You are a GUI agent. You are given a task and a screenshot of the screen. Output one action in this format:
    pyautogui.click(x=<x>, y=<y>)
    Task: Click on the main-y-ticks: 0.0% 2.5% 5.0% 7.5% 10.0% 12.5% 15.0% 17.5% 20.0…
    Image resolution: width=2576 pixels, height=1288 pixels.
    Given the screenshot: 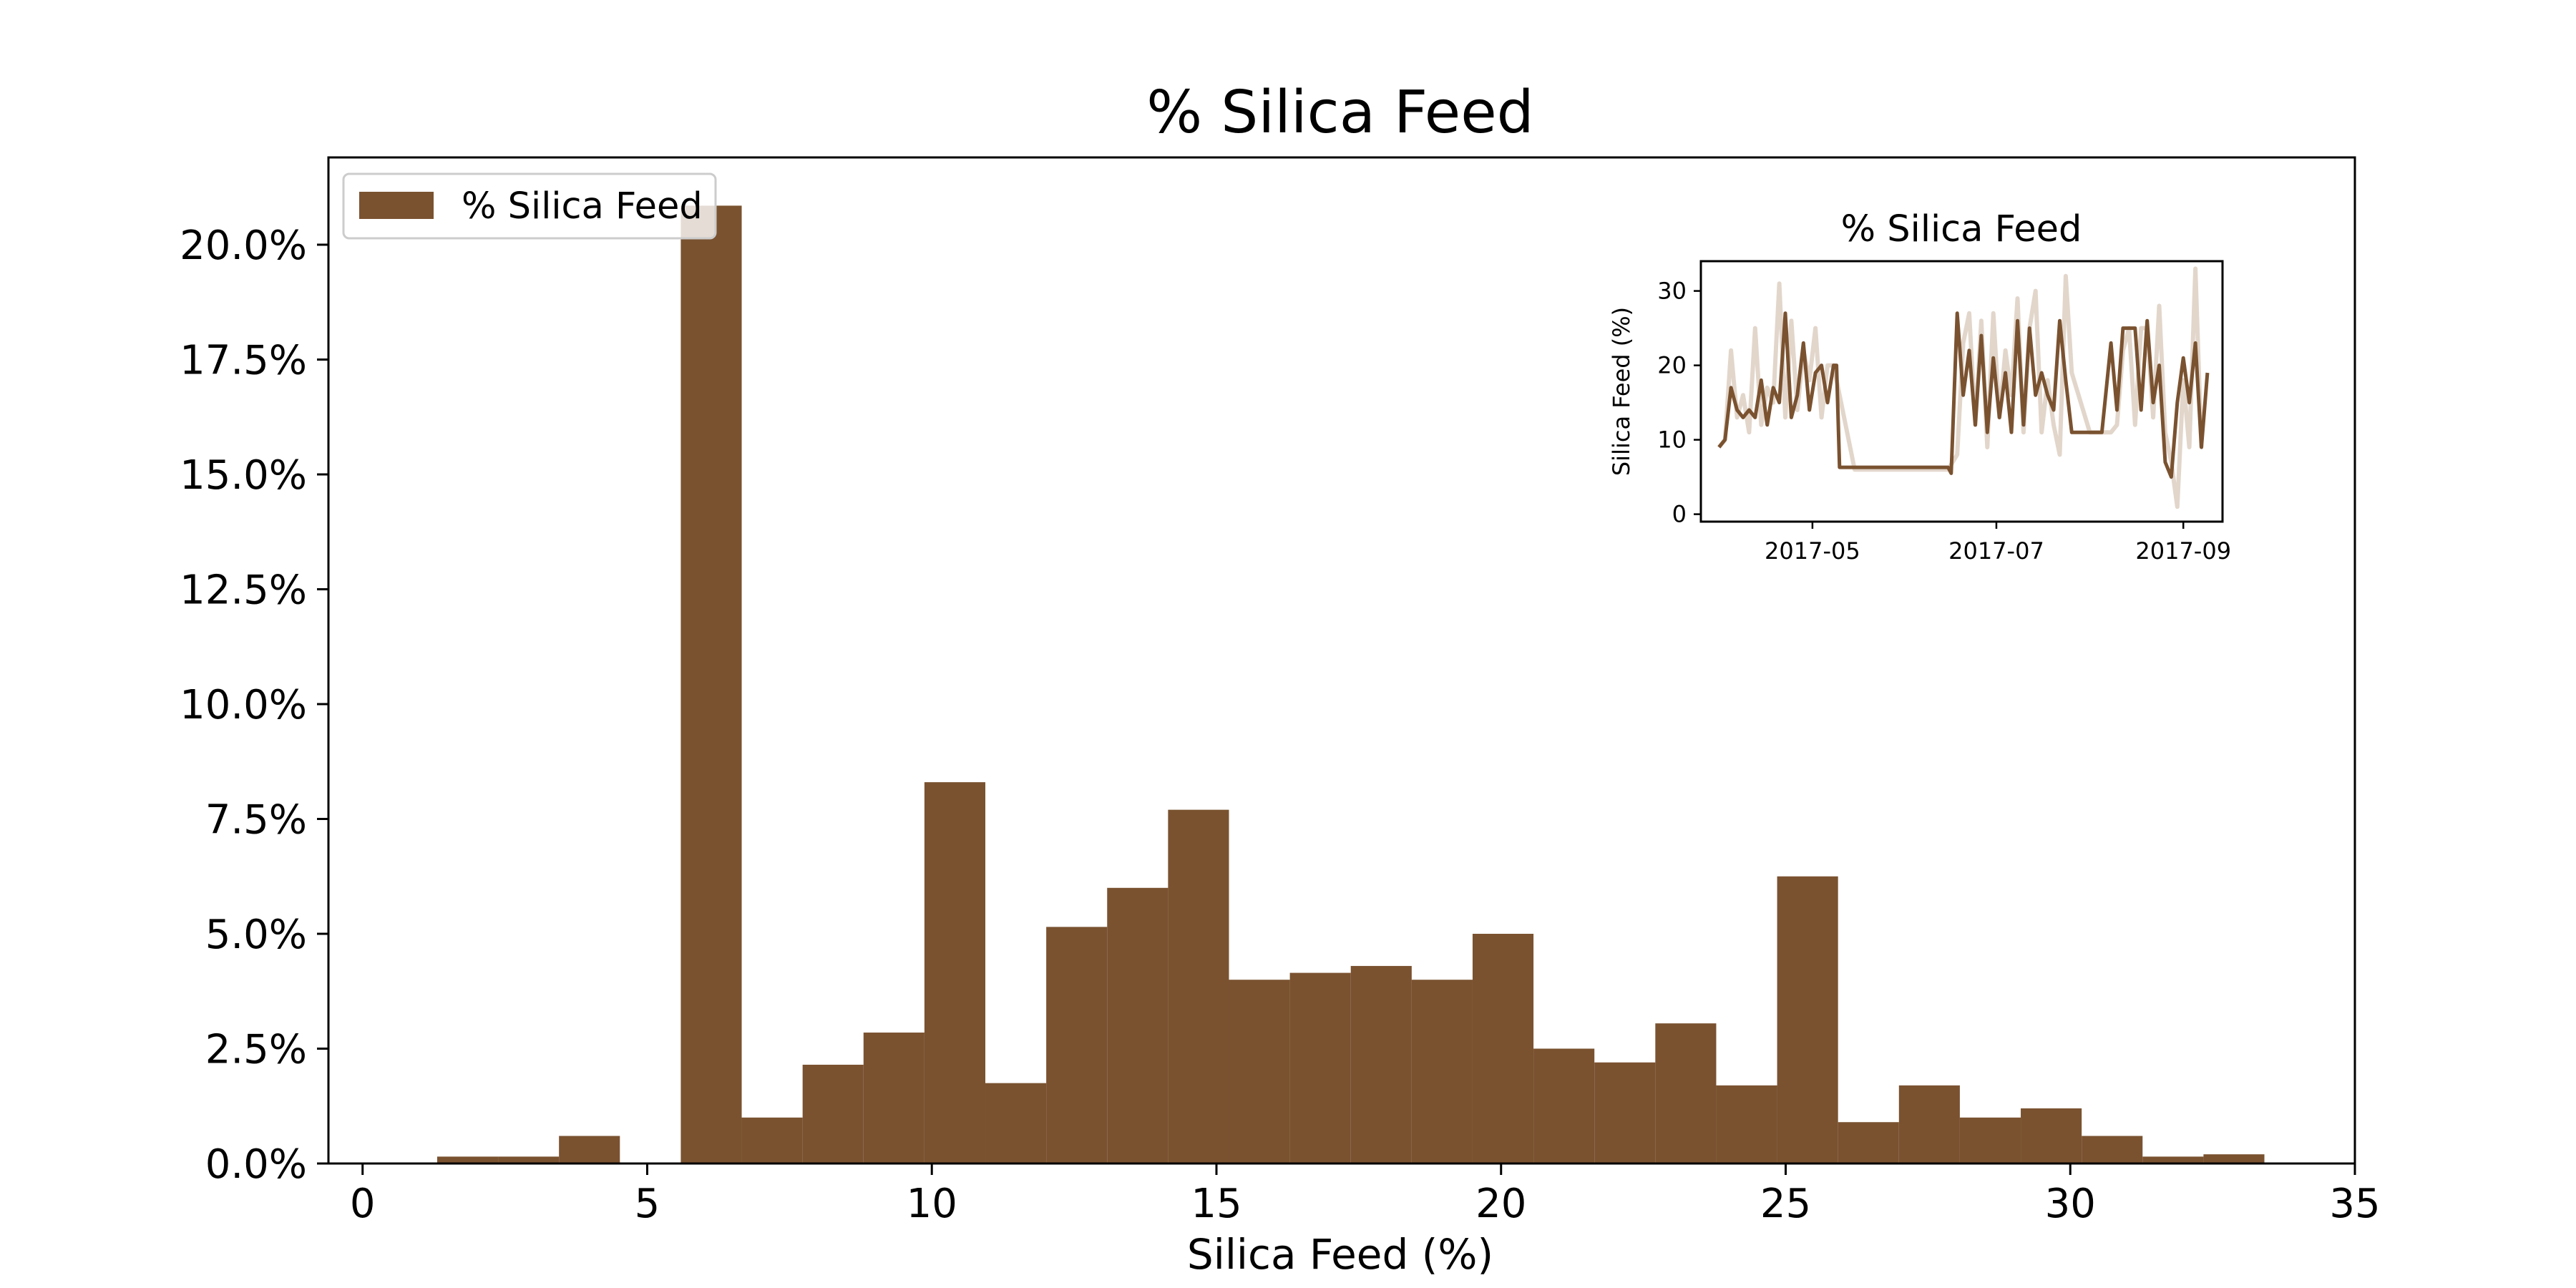 What is the action you would take?
    pyautogui.click(x=254, y=705)
    